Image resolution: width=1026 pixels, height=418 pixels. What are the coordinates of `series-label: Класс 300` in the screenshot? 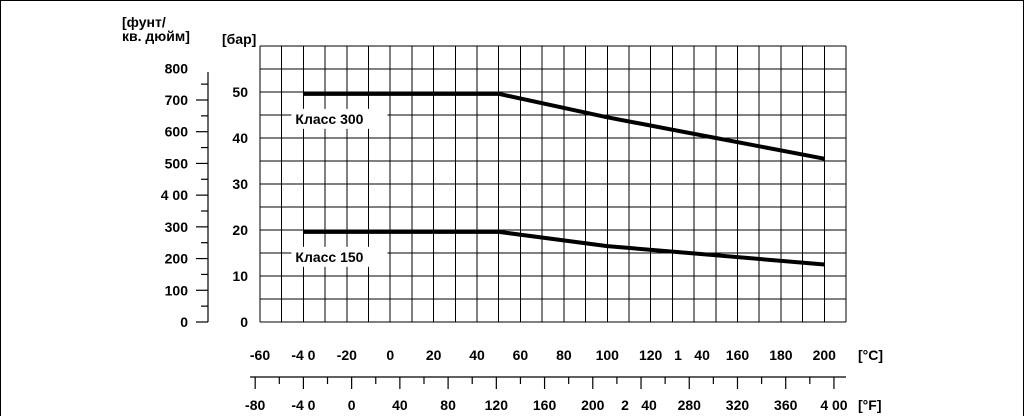 It's located at (329, 119).